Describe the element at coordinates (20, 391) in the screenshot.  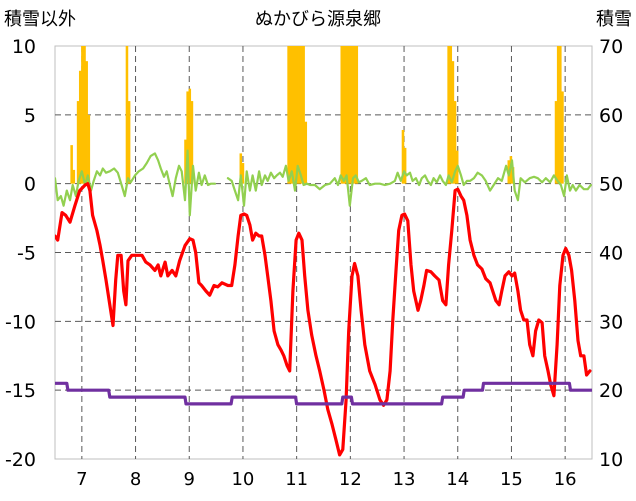
I see `y-left-tick-label: -15` at that location.